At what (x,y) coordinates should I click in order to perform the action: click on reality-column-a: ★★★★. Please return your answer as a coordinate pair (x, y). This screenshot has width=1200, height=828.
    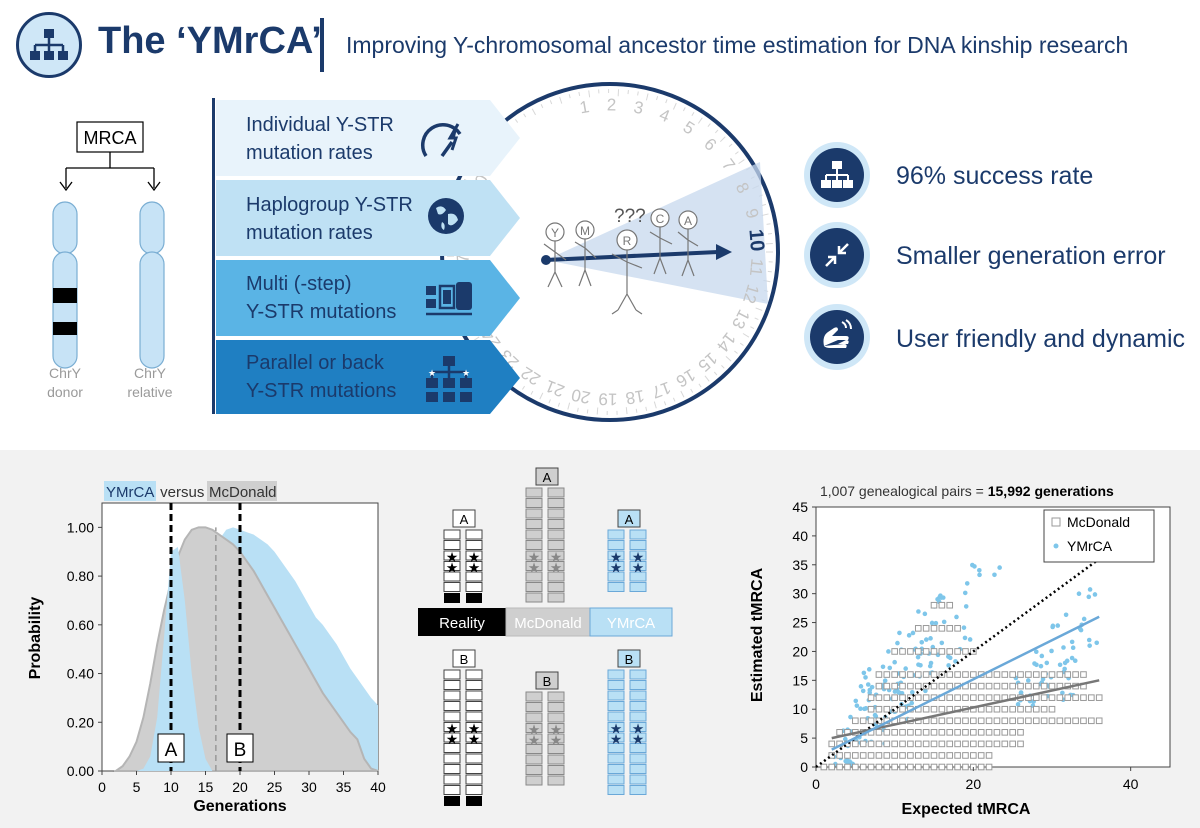
    Looking at the image, I should click on (463, 566).